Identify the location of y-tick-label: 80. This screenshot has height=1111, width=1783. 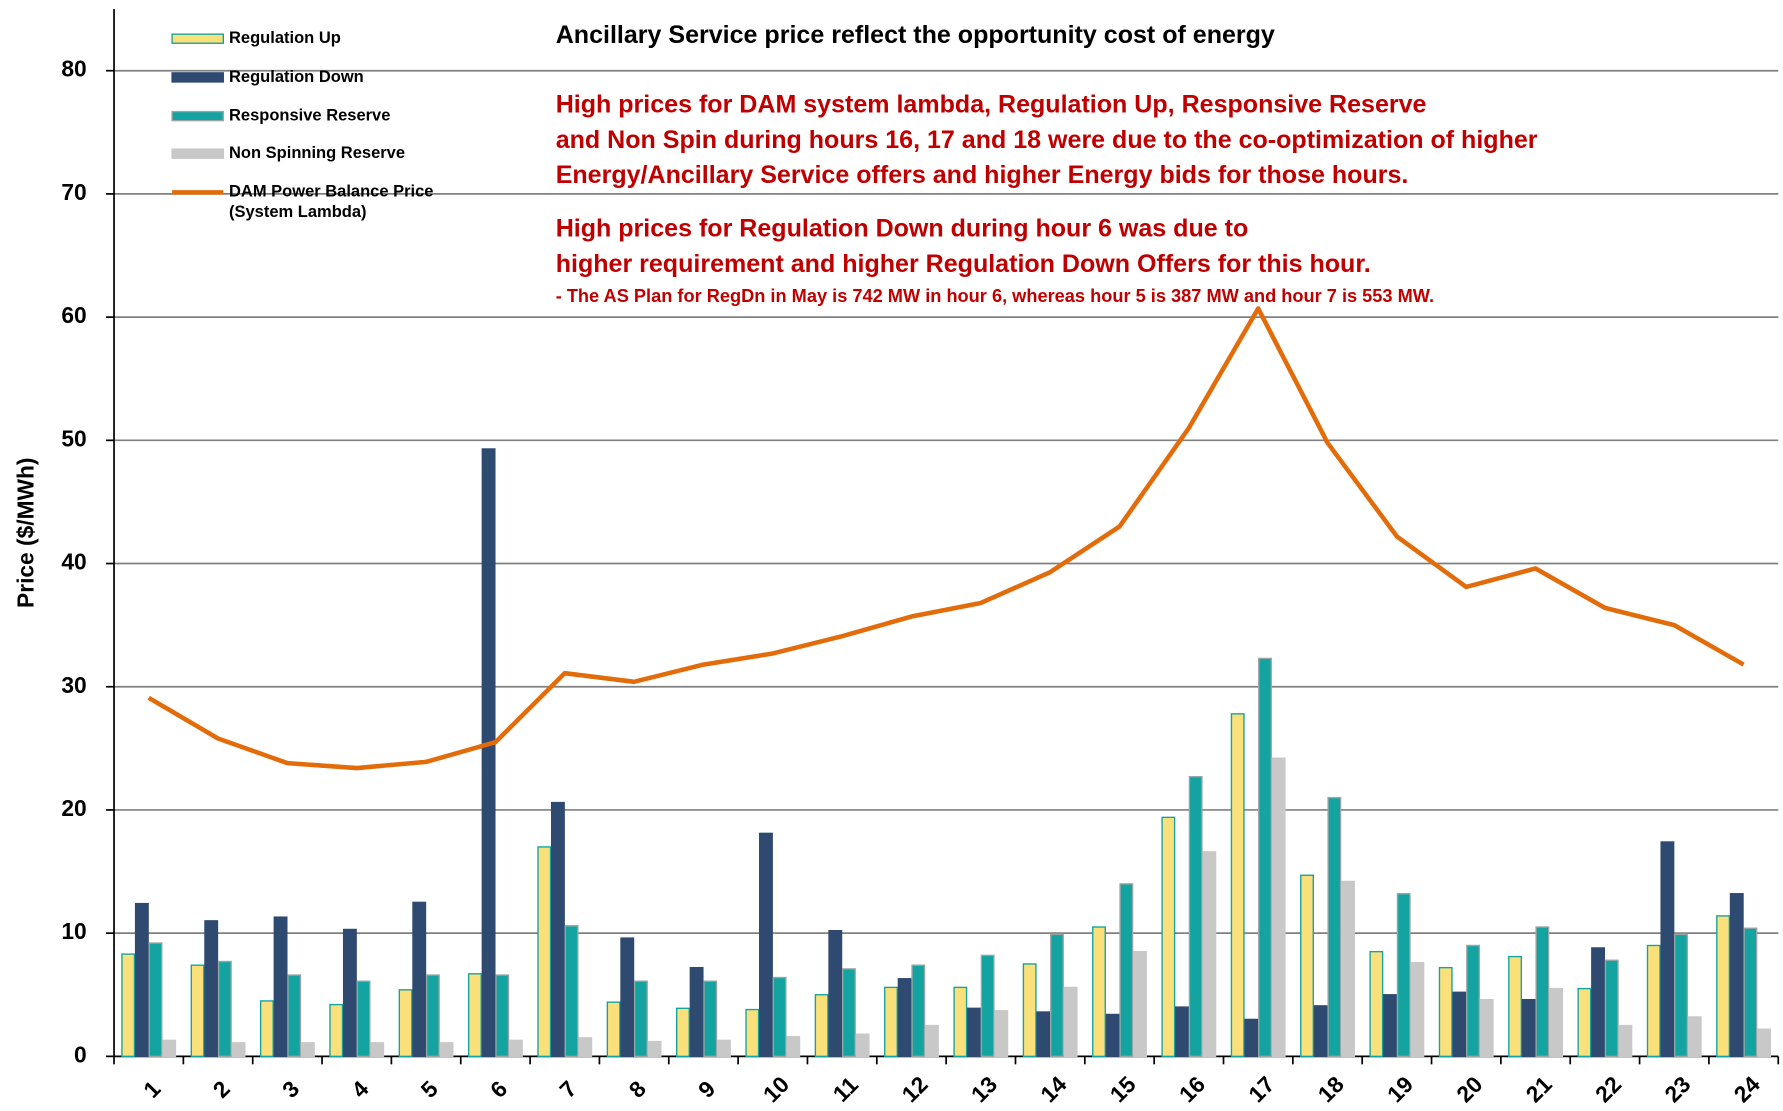
(73, 69).